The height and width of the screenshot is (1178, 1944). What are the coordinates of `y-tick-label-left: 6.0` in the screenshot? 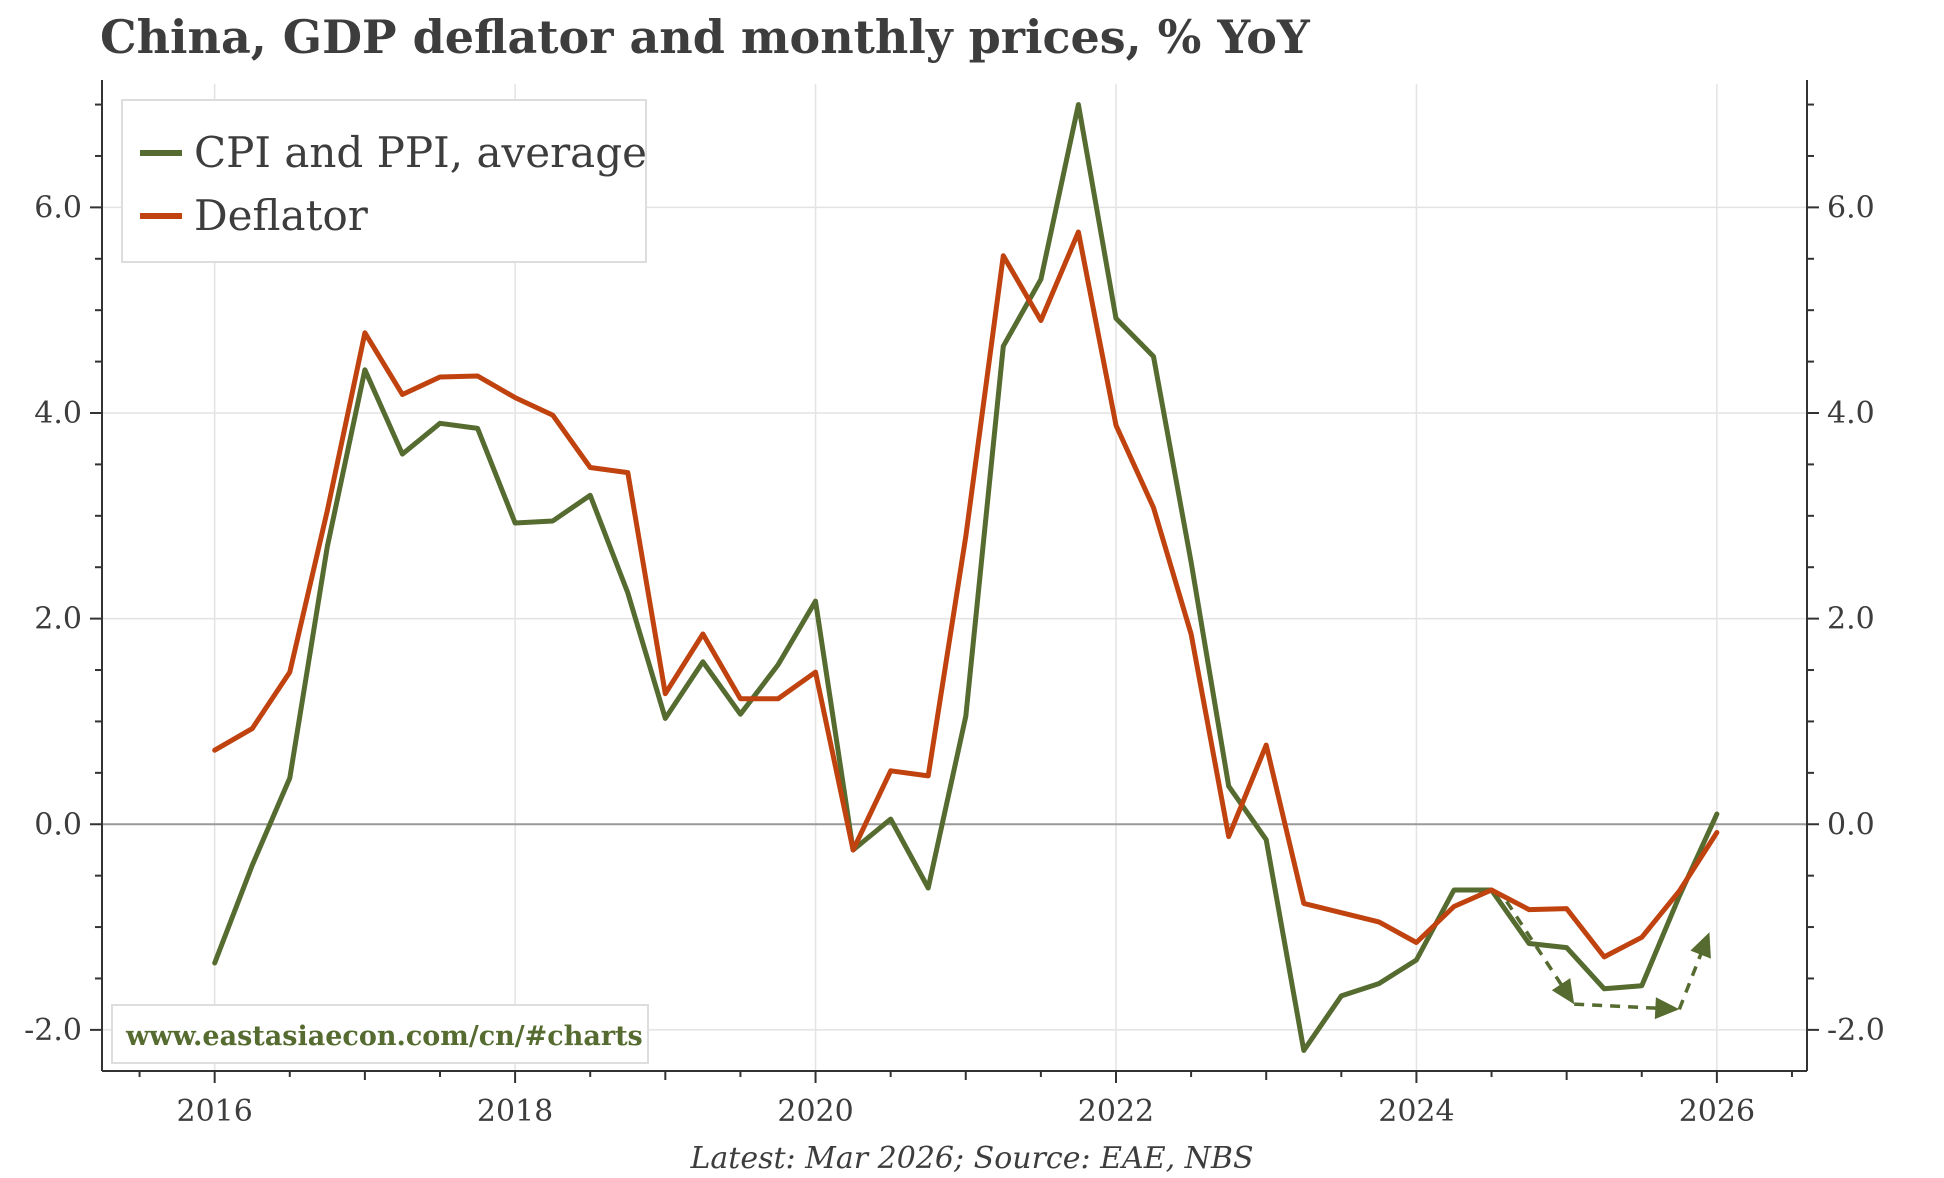 It's located at (58, 207).